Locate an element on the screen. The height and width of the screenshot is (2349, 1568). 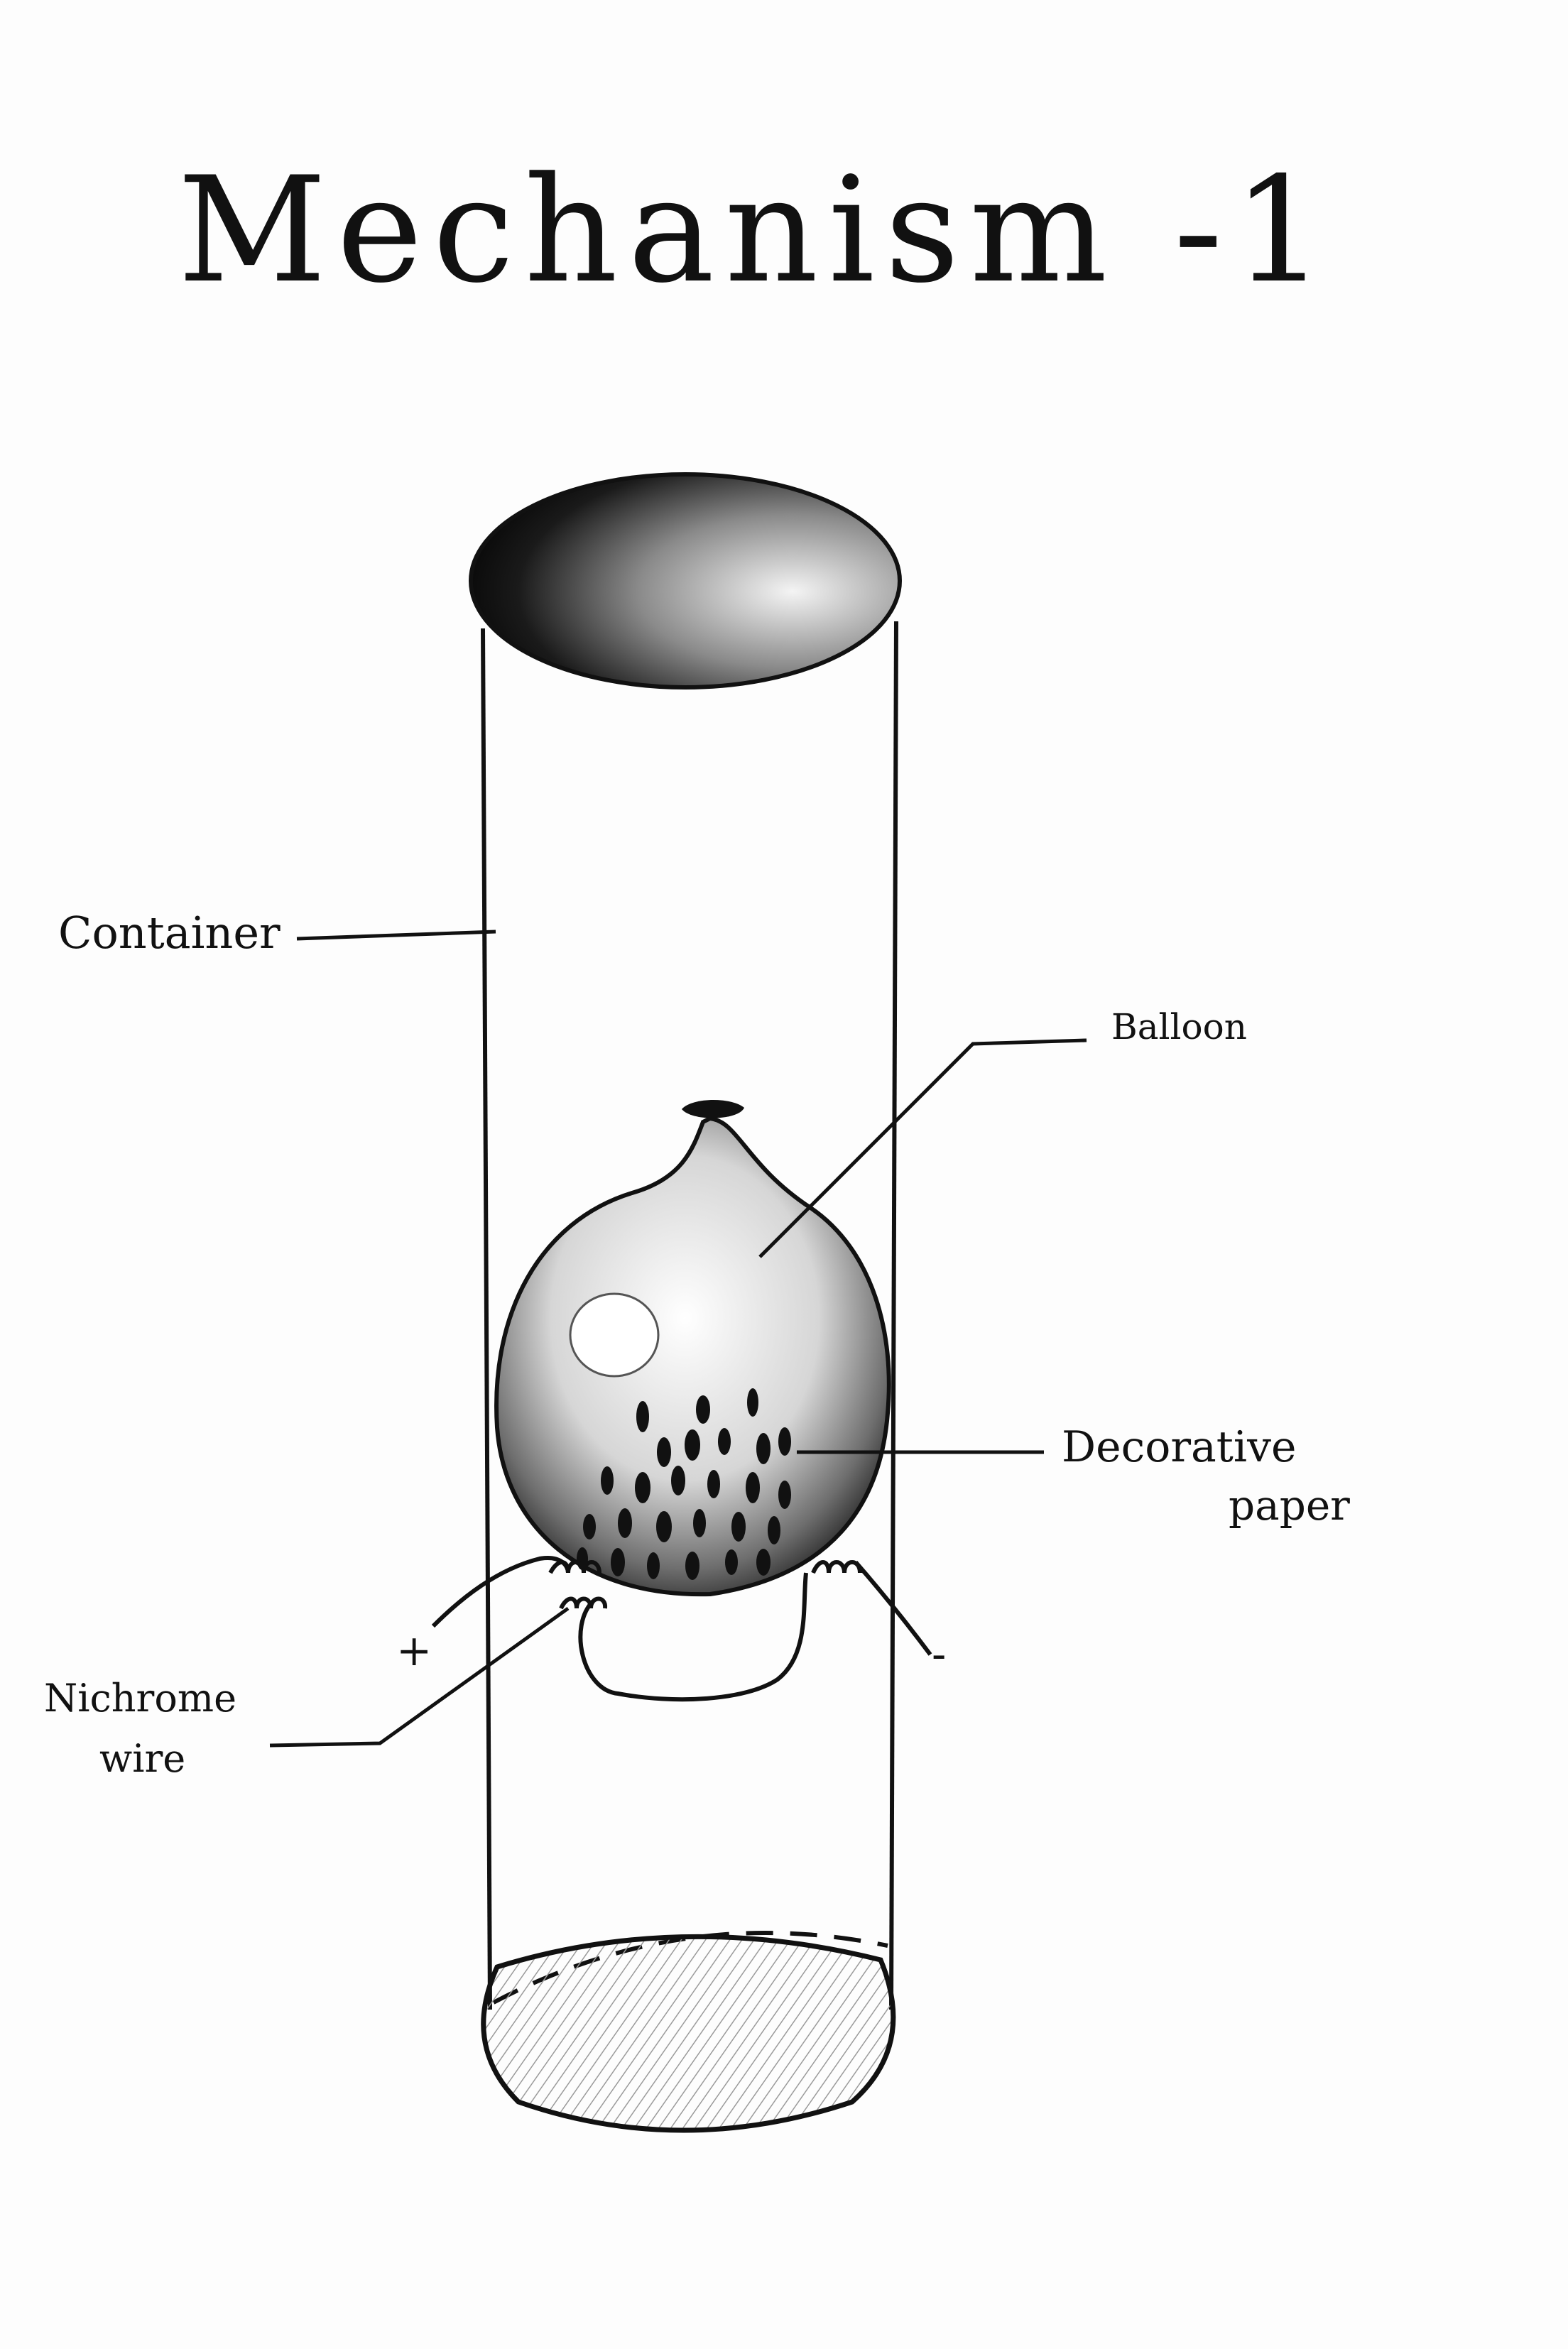
nichrome-wire-circuit is located at coordinates (681, 1629).